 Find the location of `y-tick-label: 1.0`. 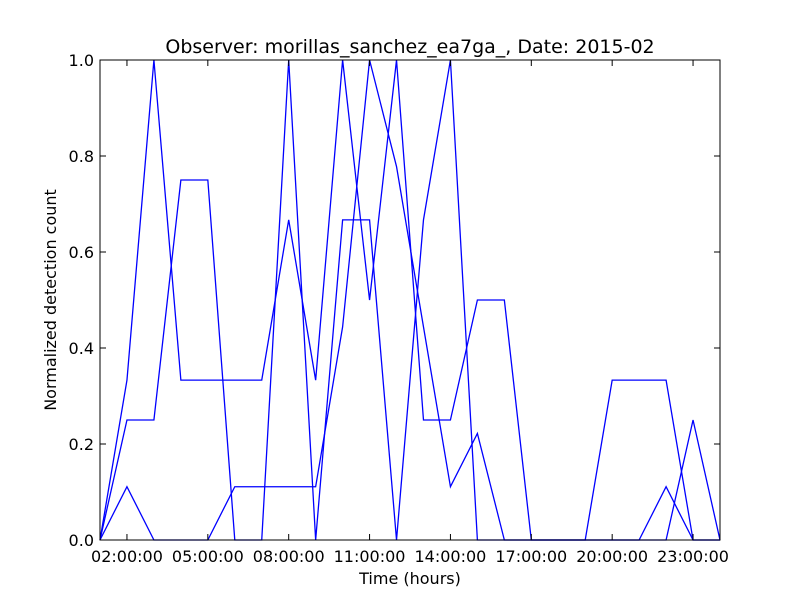

y-tick-label: 1.0 is located at coordinates (81, 60).